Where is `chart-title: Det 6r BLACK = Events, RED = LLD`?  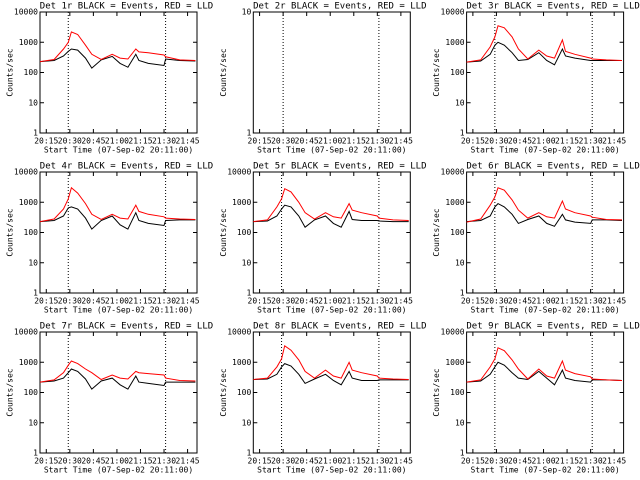 chart-title: Det 6r BLACK = Events, RED = LLD is located at coordinates (552, 167).